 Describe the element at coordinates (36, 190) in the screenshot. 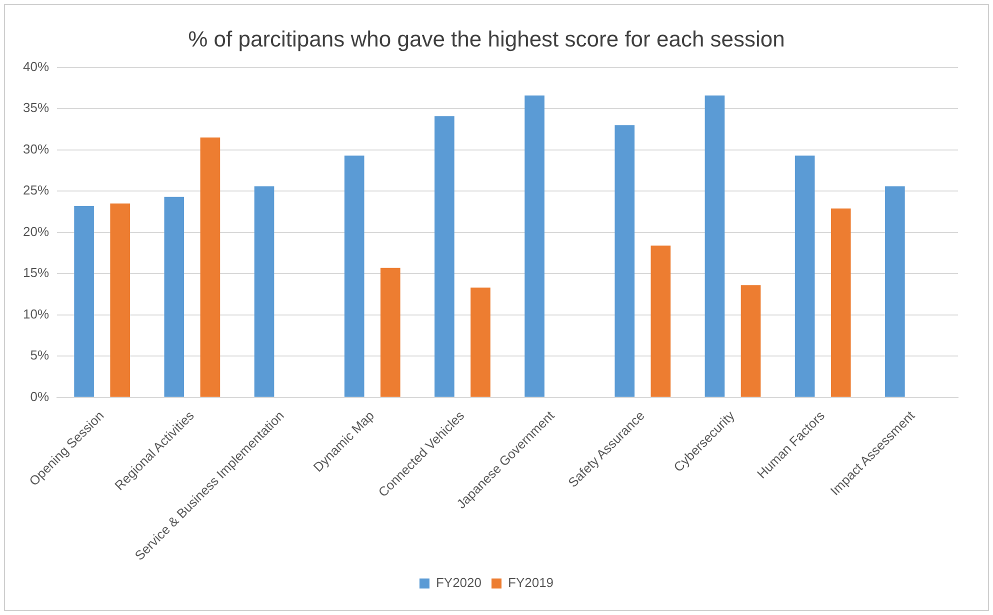

I see `y-tick-label: 25%` at that location.